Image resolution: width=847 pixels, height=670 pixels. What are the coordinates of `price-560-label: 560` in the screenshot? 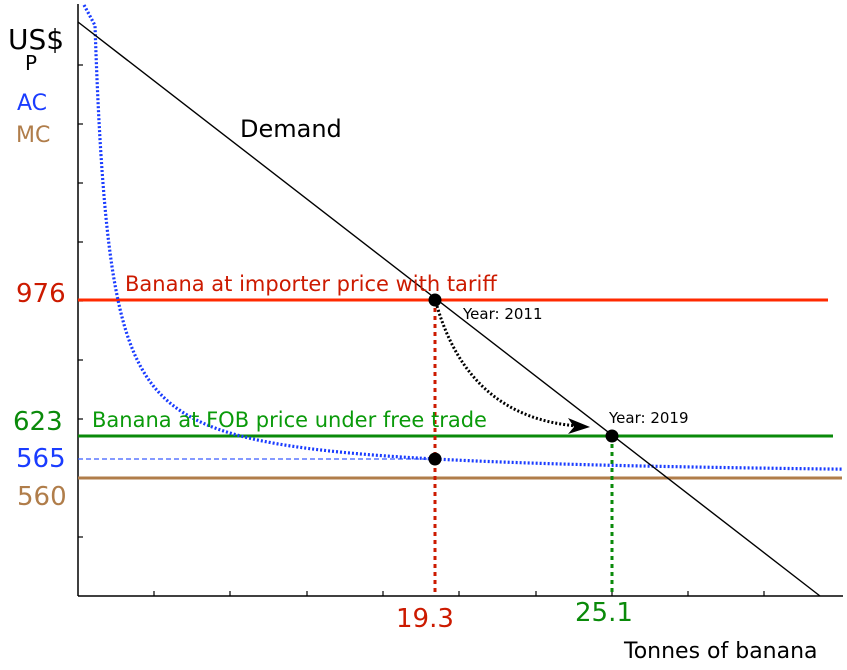 It's located at (42, 497).